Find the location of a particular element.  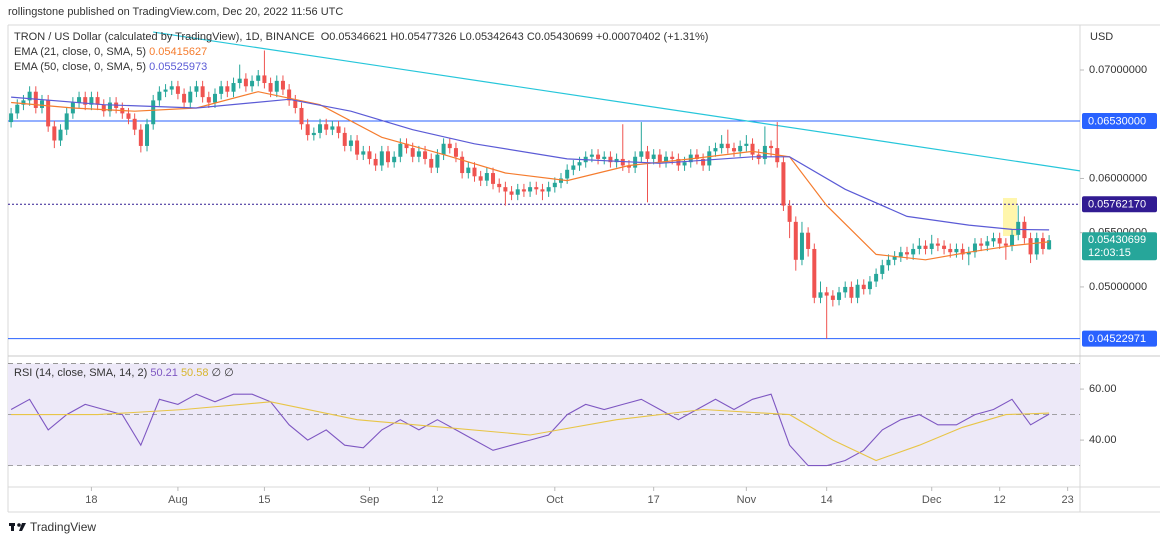

level-label: 0.05762170 is located at coordinates (1117, 205).